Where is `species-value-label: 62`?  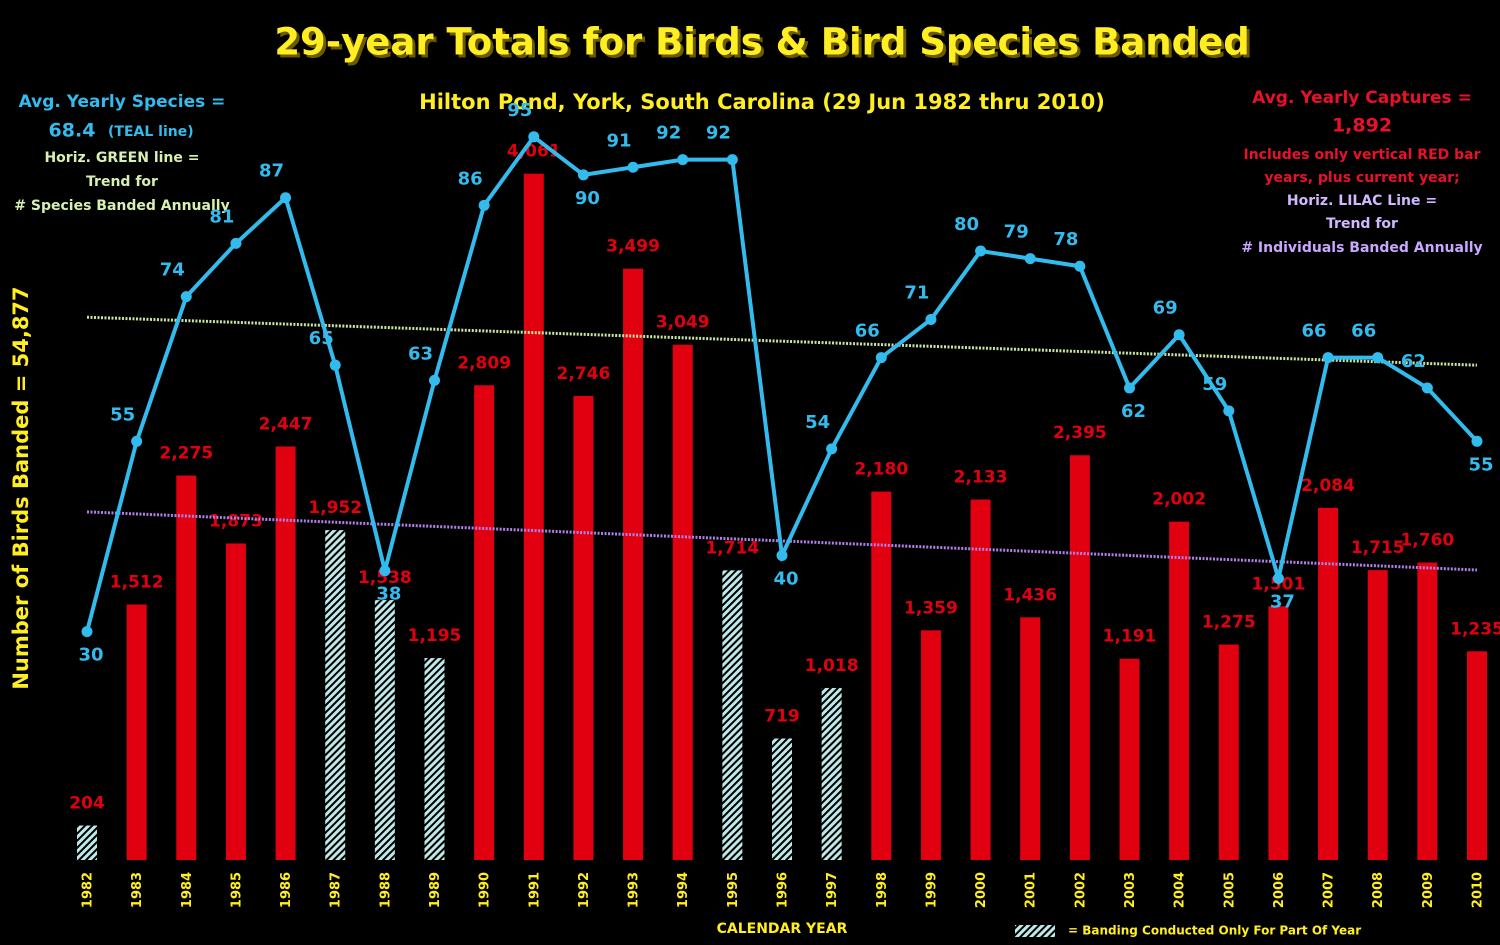
species-value-label: 62 is located at coordinates (1133, 411).